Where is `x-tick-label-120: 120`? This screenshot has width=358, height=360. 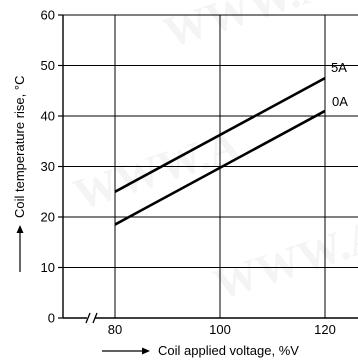
x-tick-label-120: 120 is located at coordinates (325, 329).